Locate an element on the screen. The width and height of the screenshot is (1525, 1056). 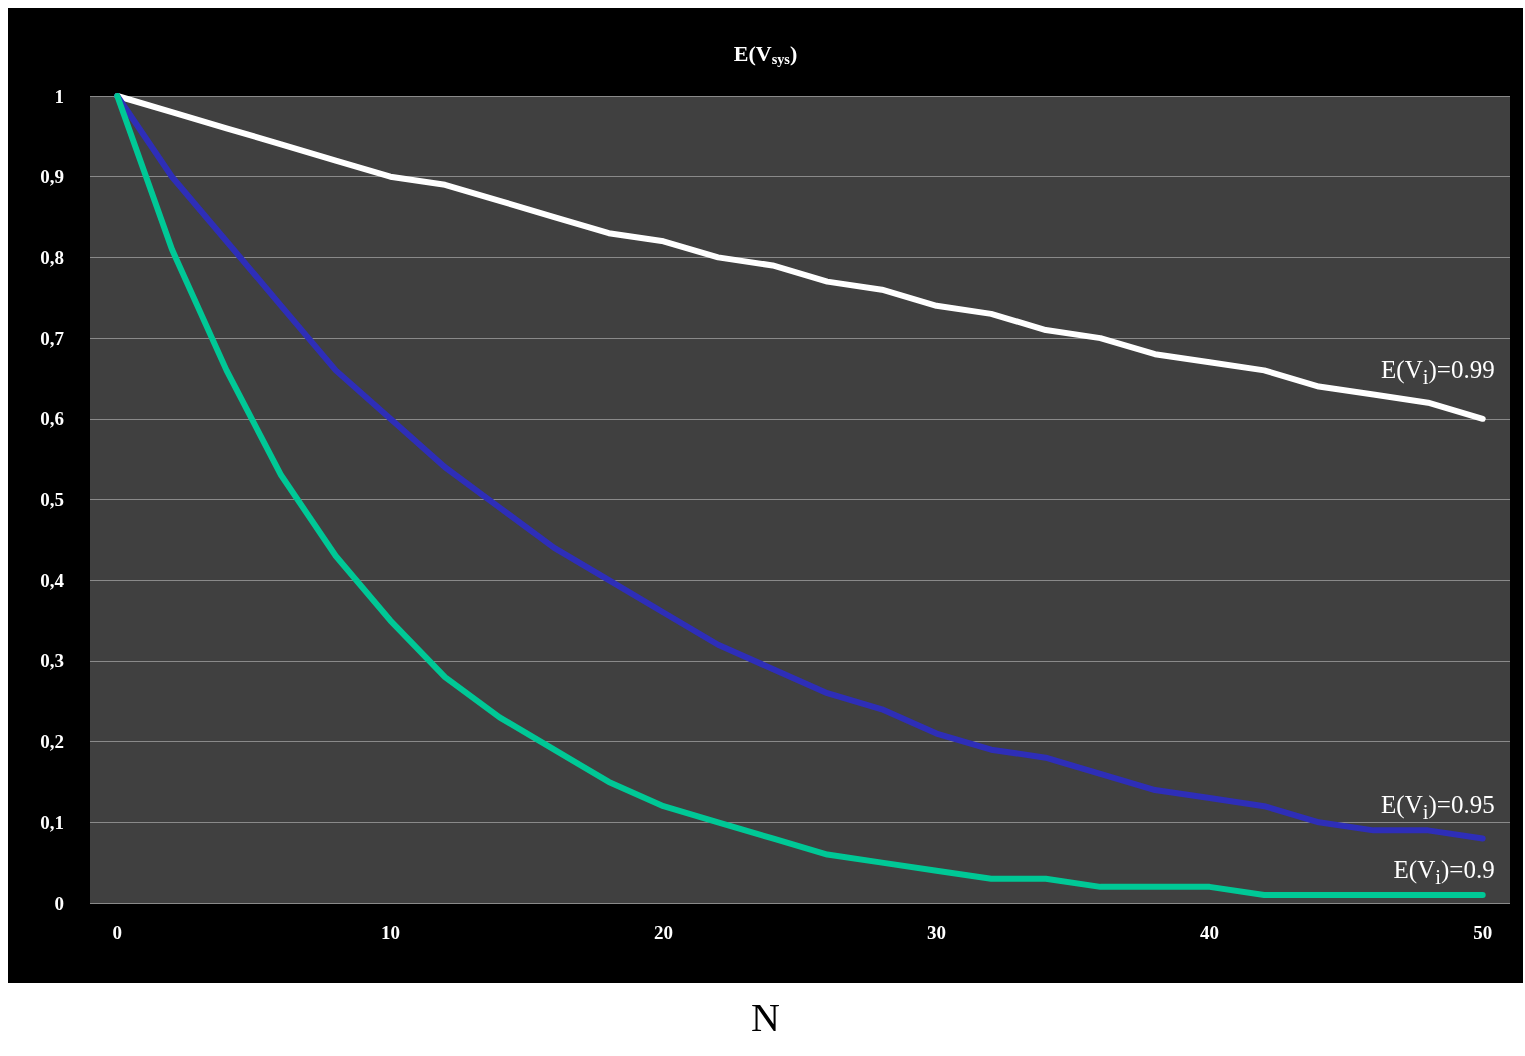
x-tick-label: 50 is located at coordinates (1483, 932).